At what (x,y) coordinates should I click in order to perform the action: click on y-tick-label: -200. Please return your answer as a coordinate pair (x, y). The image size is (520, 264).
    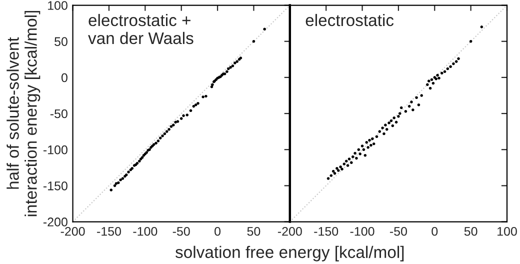
    Looking at the image, I should click on (55, 222).